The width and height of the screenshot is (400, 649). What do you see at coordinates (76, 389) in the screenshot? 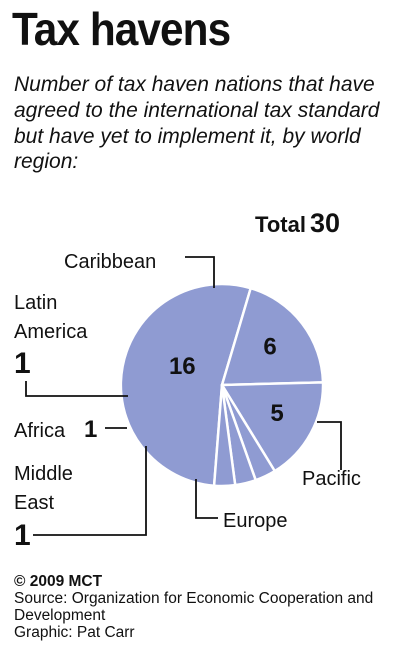
I see `leader-line-latin-america` at bounding box center [76, 389].